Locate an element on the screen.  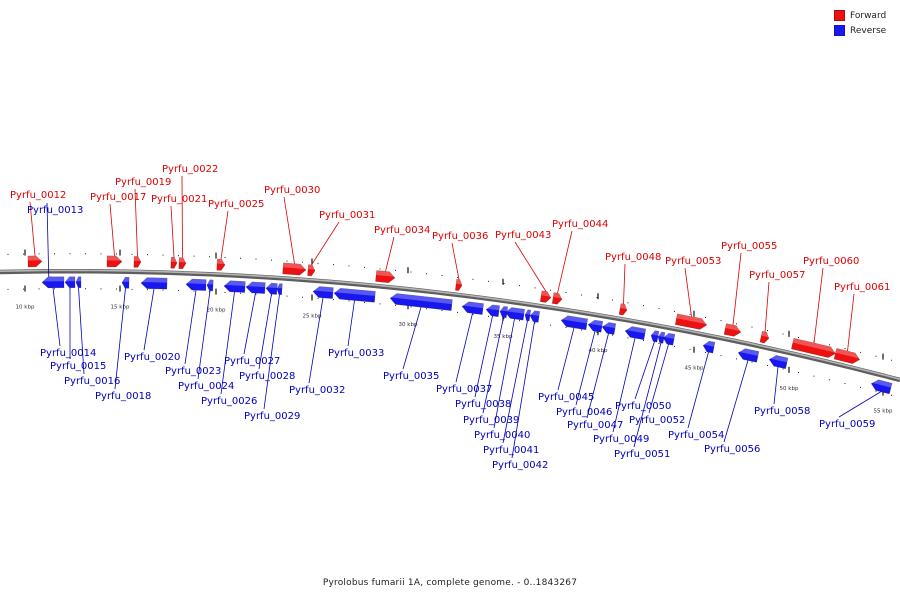
gene-label: Pyrfu_0061 is located at coordinates (862, 287).